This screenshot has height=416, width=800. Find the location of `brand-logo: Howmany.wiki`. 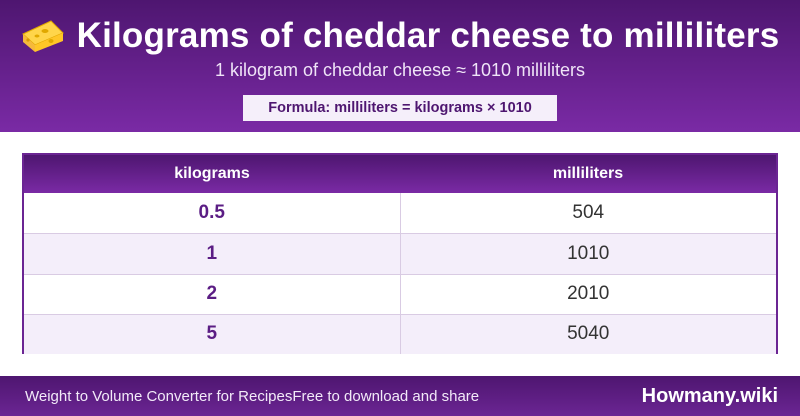

brand-logo: Howmany.wiki is located at coordinates (709, 395).